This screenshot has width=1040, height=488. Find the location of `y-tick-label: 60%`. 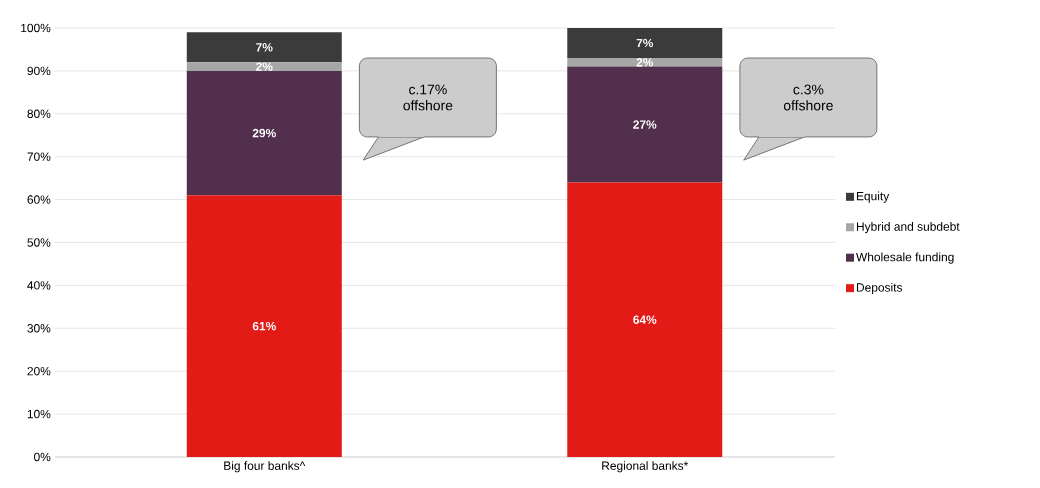

y-tick-label: 60% is located at coordinates (39, 199).